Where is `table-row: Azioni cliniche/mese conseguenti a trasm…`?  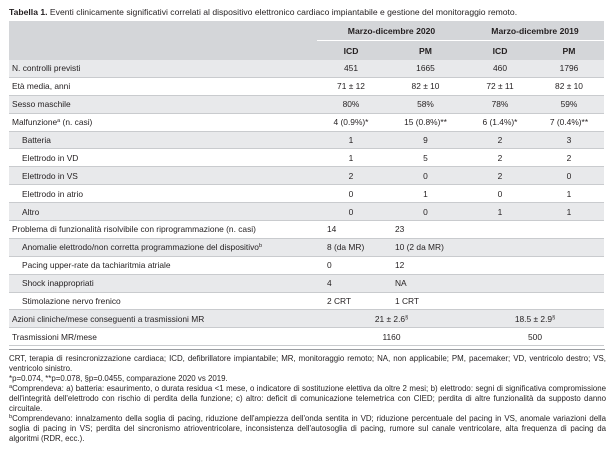 table-row: Azioni cliniche/mese conseguenti a trasm… is located at coordinates (306, 318).